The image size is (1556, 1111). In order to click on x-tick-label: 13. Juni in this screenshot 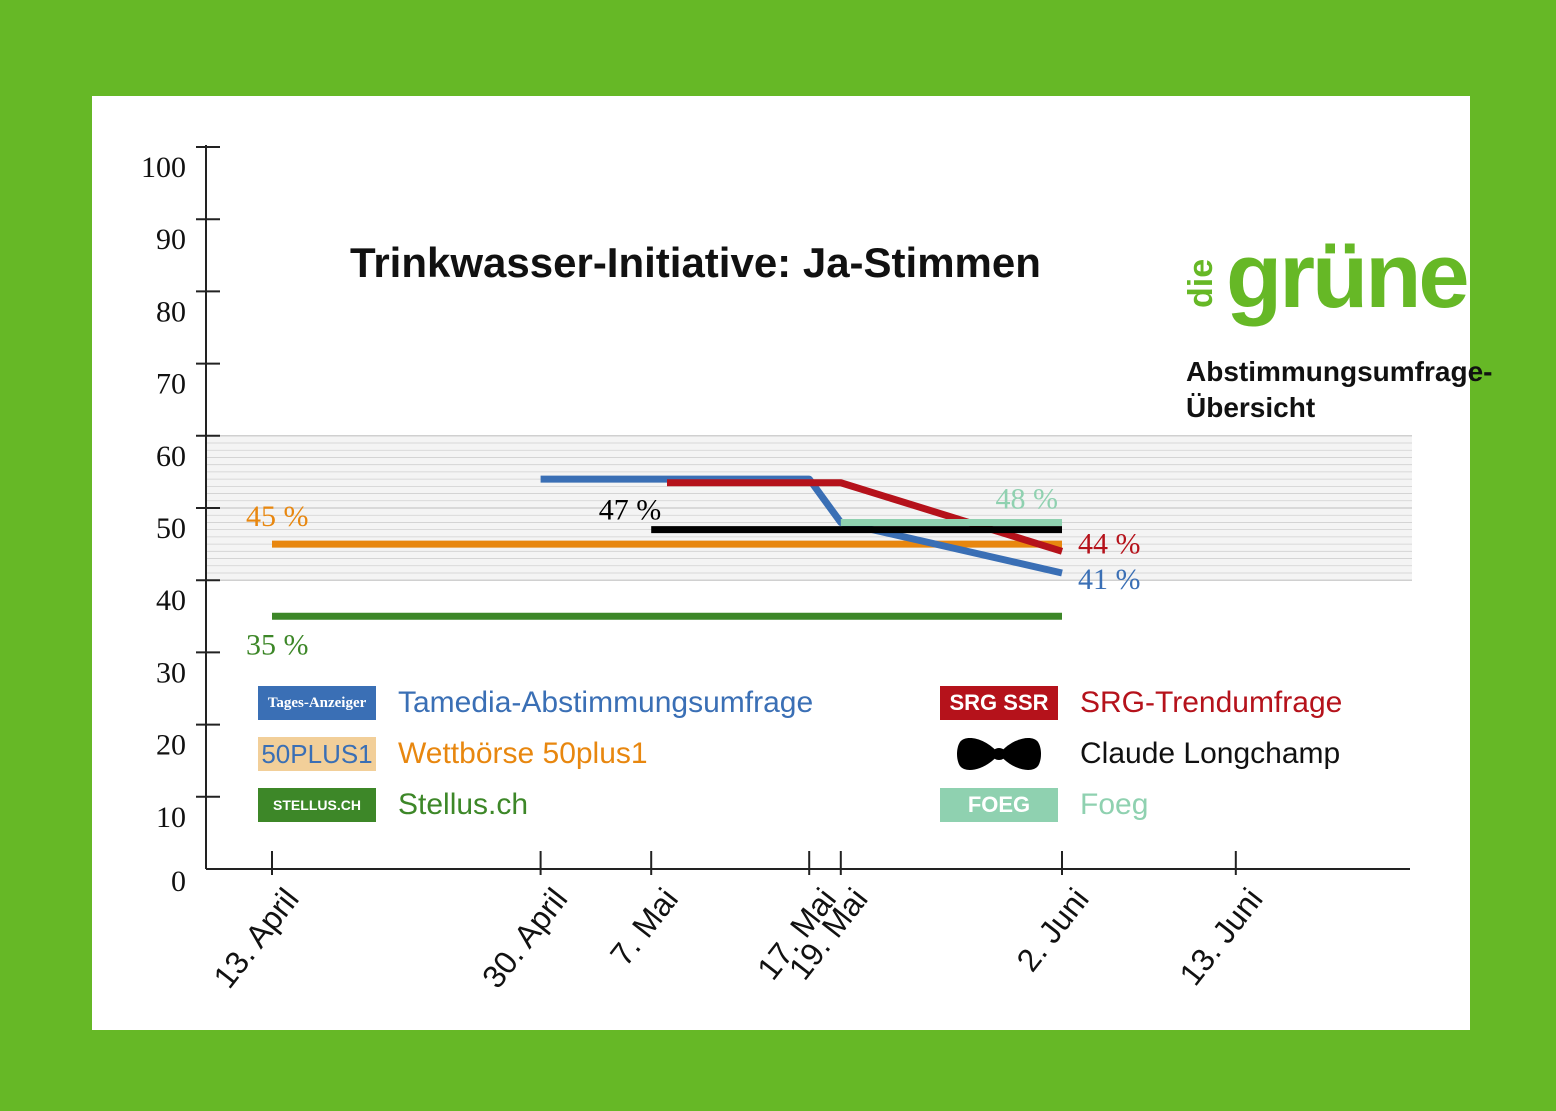, I will do `click(1220, 936)`.